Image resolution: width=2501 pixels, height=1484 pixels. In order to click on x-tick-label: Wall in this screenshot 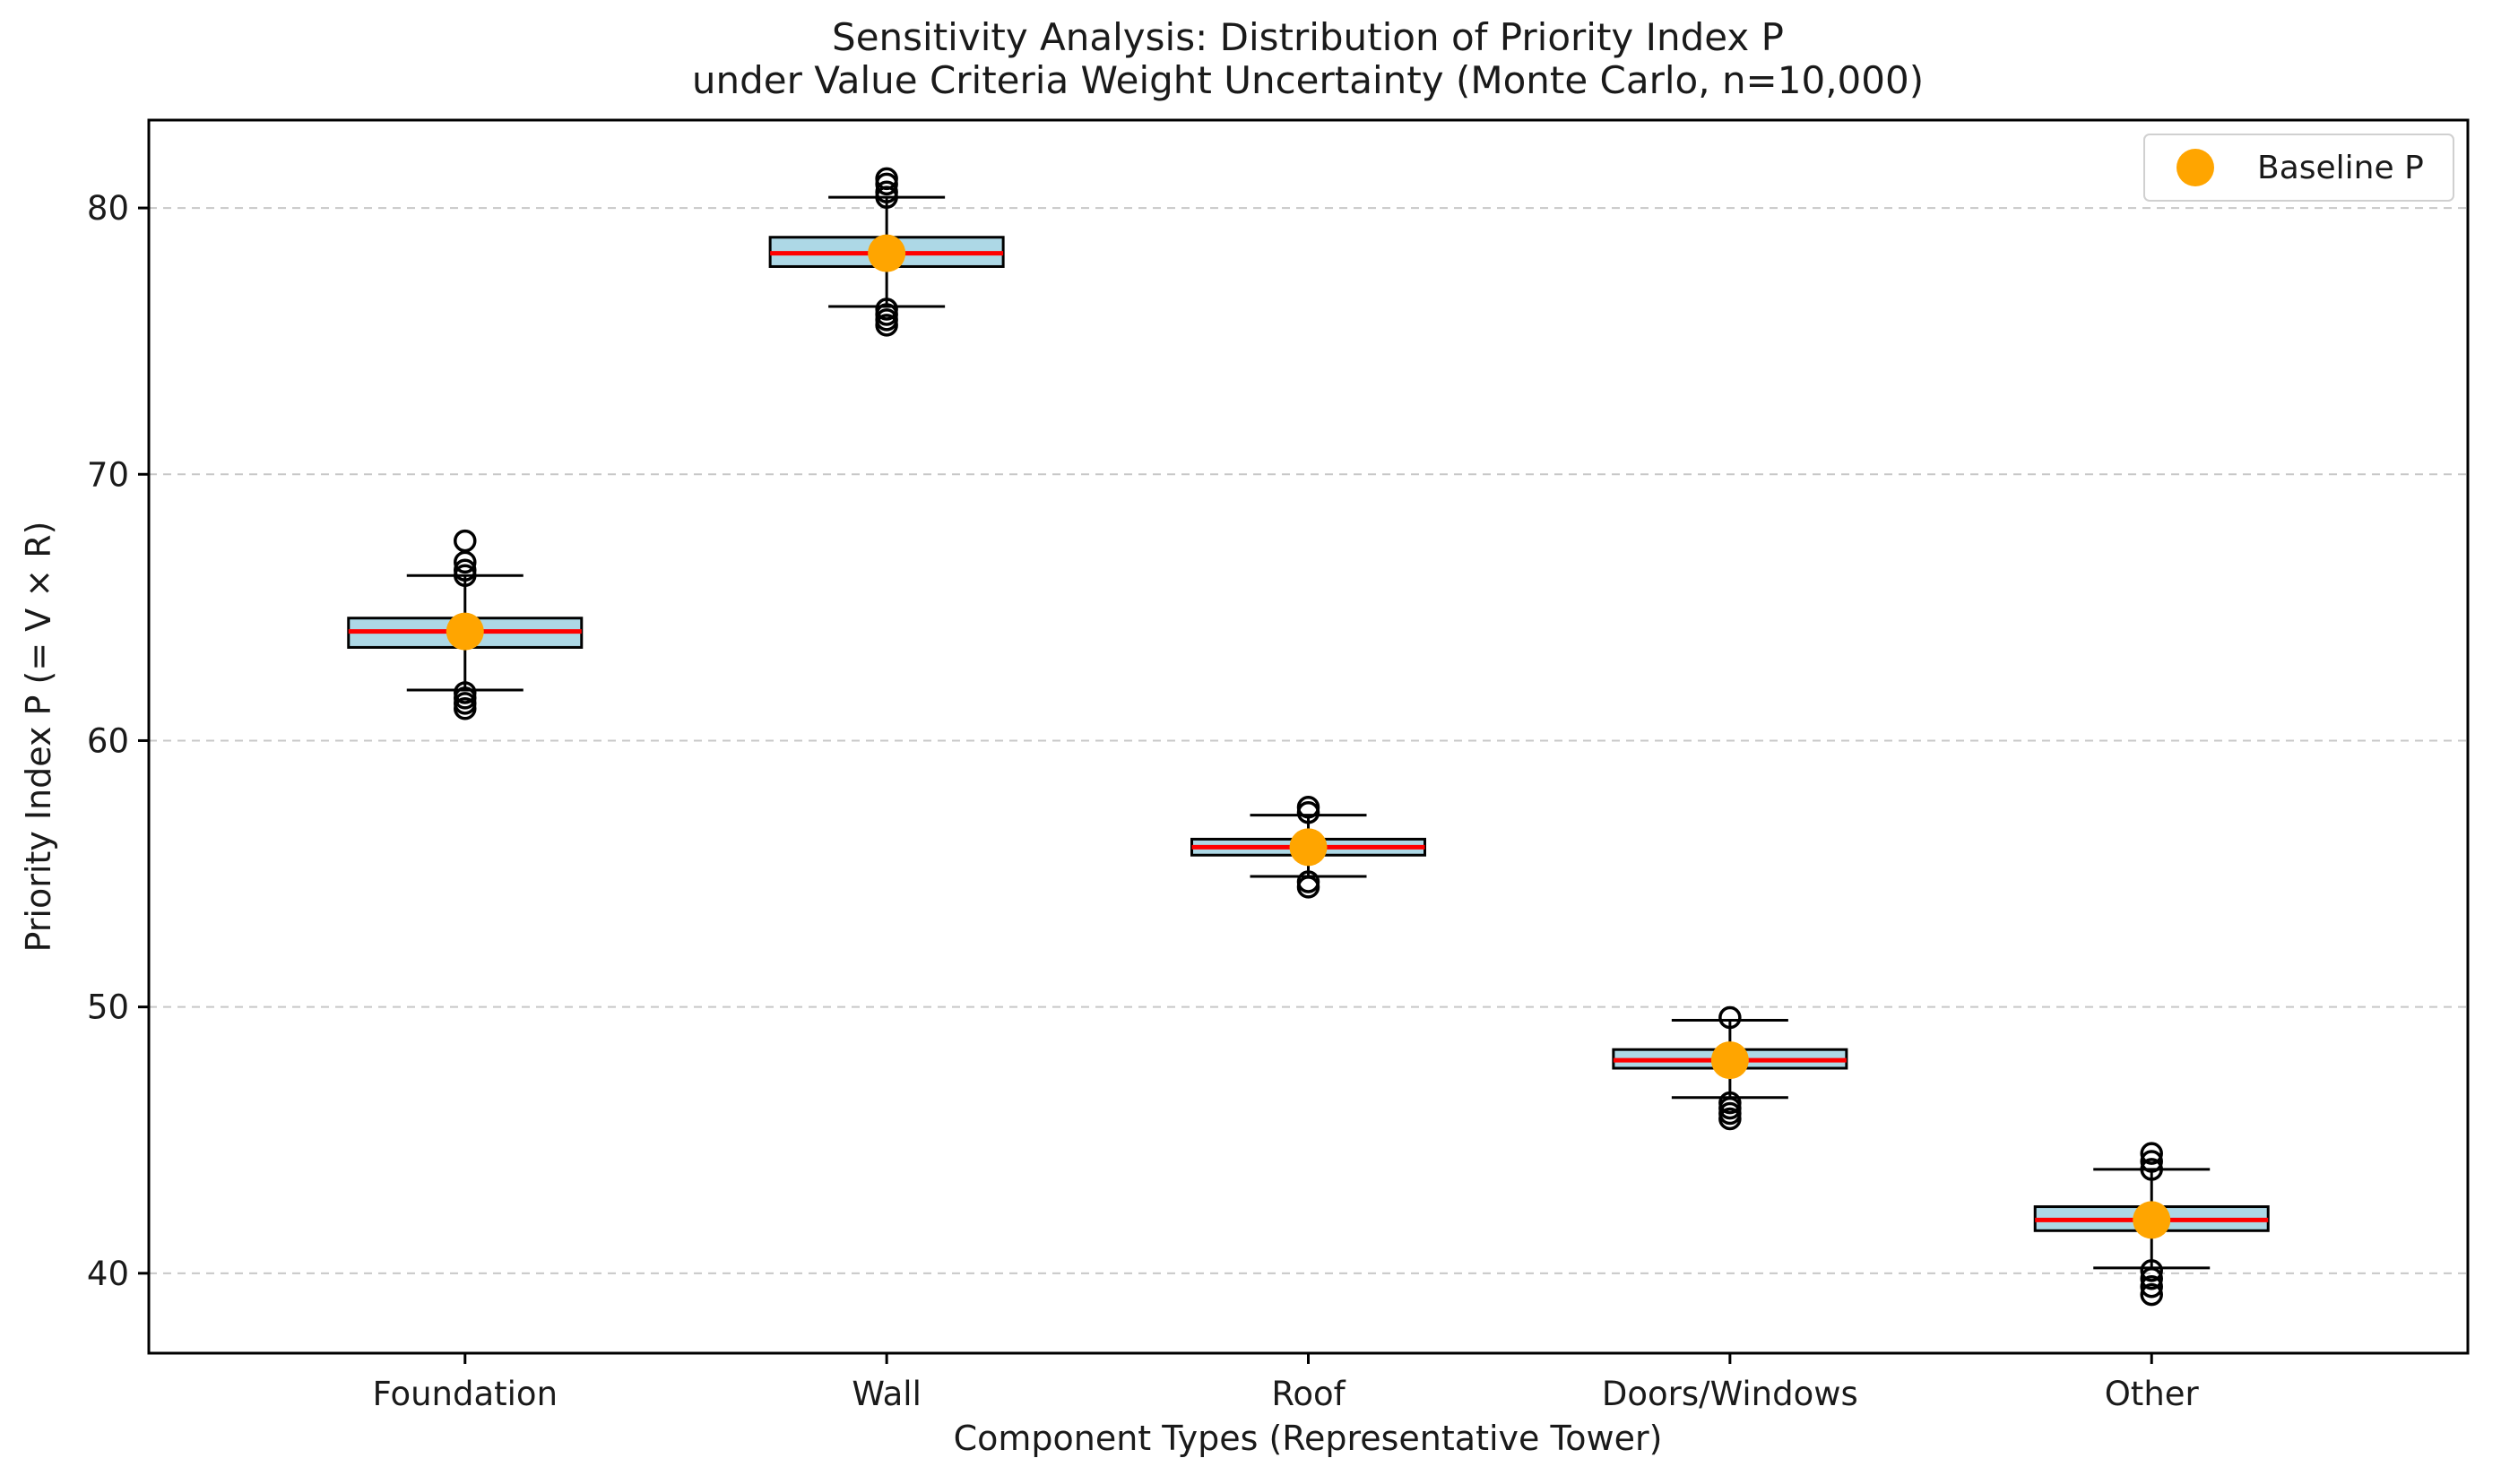, I will do `click(886, 1394)`.